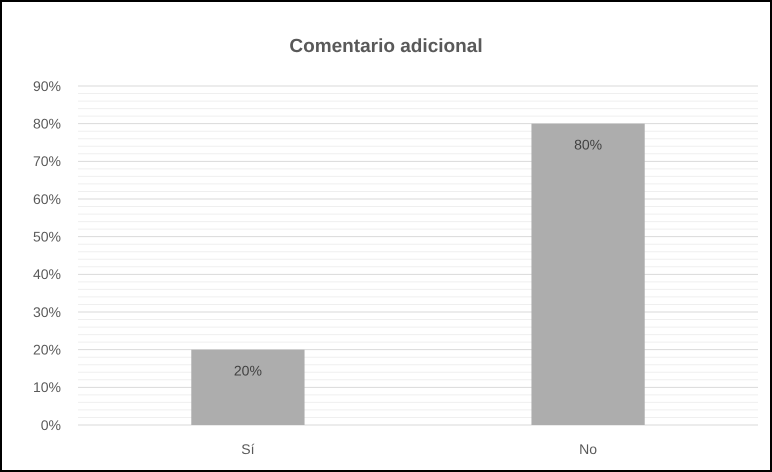 The width and height of the screenshot is (772, 472). What do you see at coordinates (248, 370) in the screenshot?
I see `data-label: 20%` at bounding box center [248, 370].